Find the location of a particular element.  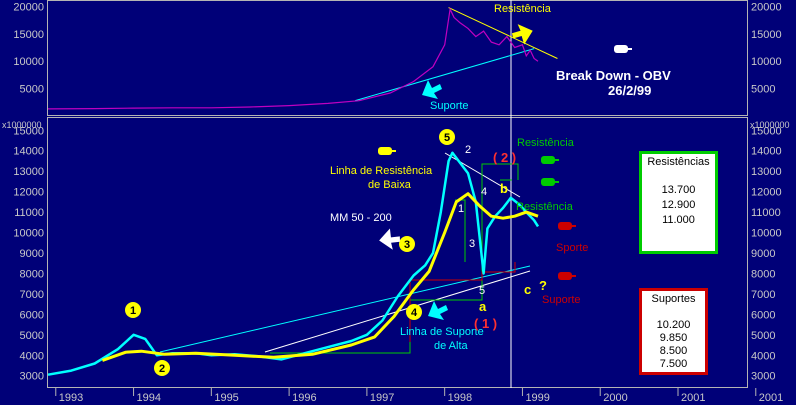

linha-resistencia-label: Linha de Resistência is located at coordinates (381, 171).